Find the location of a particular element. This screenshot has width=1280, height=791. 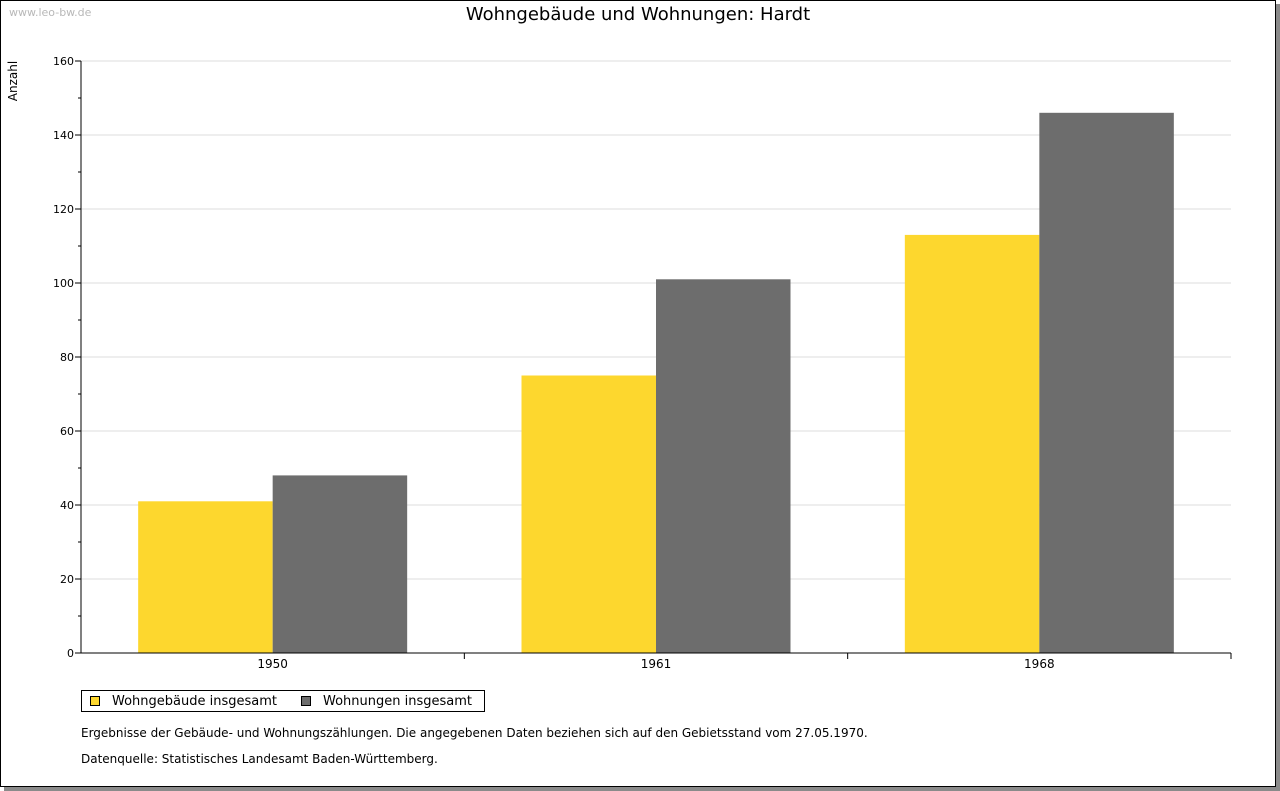

y-tick-label-160: 160 is located at coordinates (63, 61).